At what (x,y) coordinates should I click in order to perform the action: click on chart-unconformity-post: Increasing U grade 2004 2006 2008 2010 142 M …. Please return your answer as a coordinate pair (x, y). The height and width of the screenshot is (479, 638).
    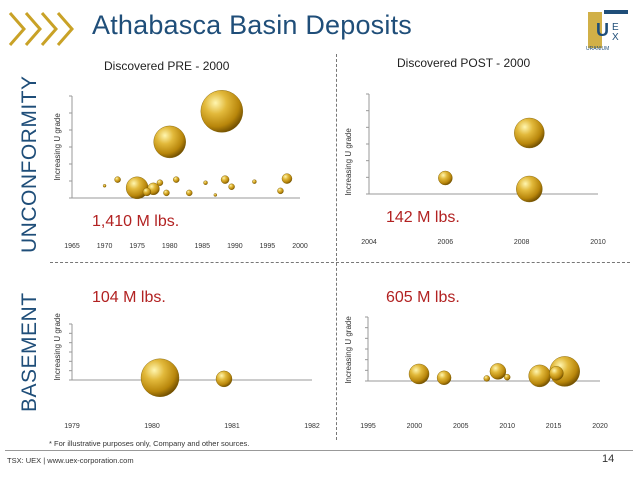
    Looking at the image, I should click on (475, 169).